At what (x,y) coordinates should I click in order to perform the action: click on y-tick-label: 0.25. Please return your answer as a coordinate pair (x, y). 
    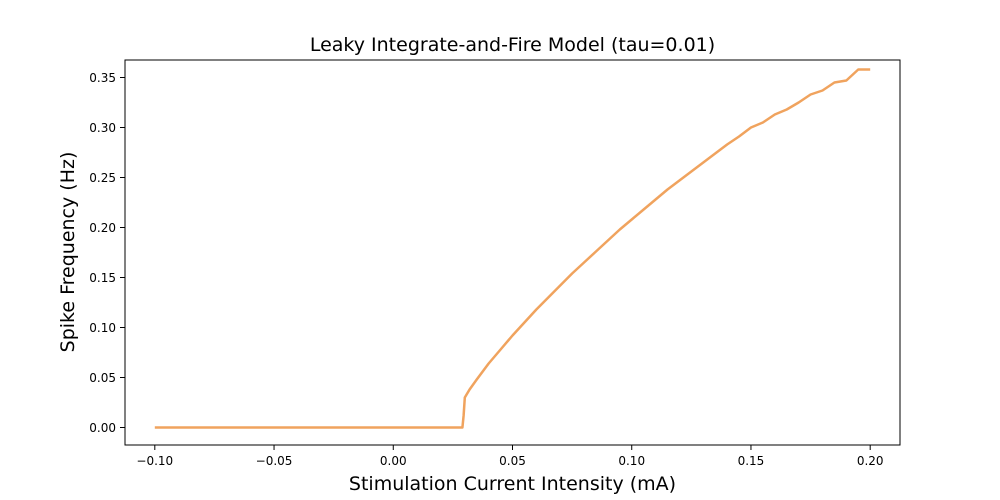
    Looking at the image, I should click on (102, 178).